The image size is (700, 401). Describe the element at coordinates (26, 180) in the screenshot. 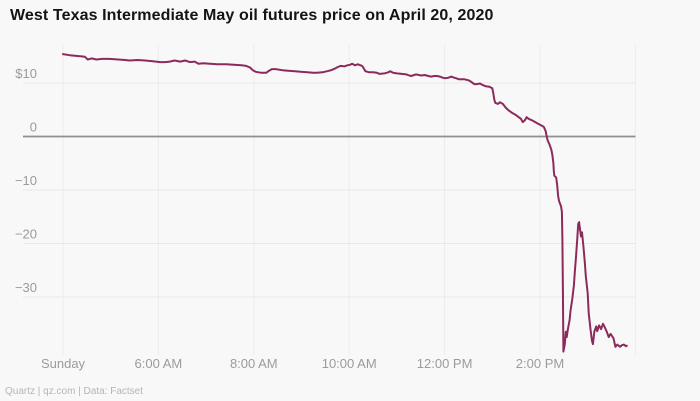

I see `y-tick-label: −10` at that location.